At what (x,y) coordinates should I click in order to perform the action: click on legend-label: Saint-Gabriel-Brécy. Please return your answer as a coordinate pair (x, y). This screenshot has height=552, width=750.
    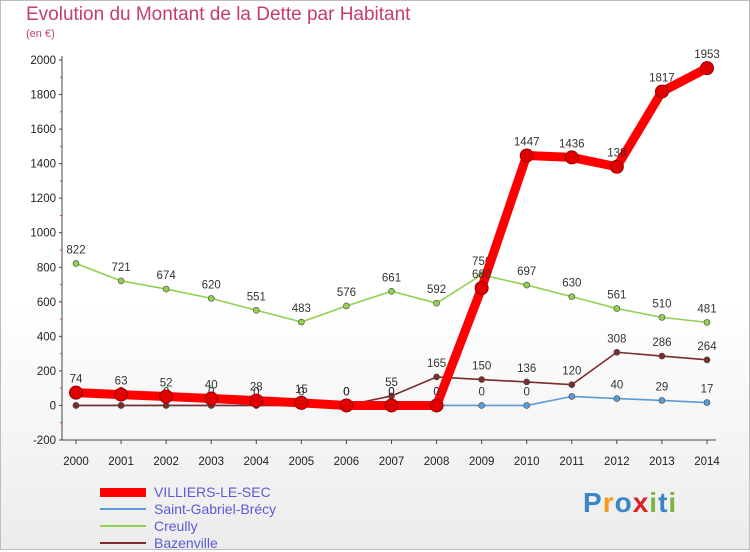
    Looking at the image, I should click on (215, 509).